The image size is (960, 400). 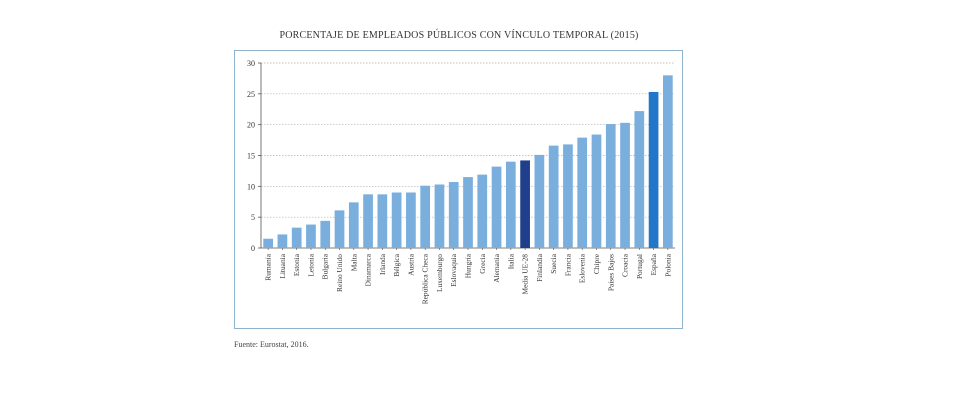 I want to click on source-note: Fuente: Eurostat, 2016., so click(x=271, y=344).